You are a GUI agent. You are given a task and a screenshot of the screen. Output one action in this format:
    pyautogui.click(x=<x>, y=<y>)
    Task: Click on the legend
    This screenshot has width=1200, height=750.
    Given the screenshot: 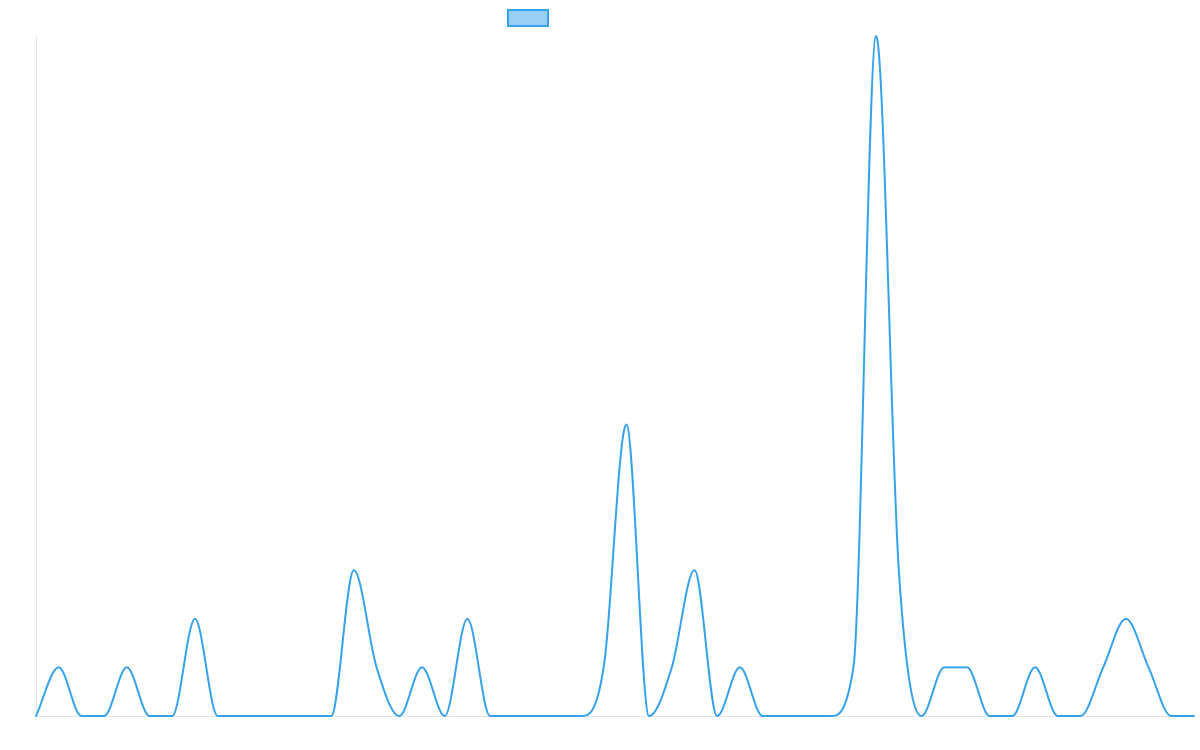 What is the action you would take?
    pyautogui.click(x=528, y=18)
    